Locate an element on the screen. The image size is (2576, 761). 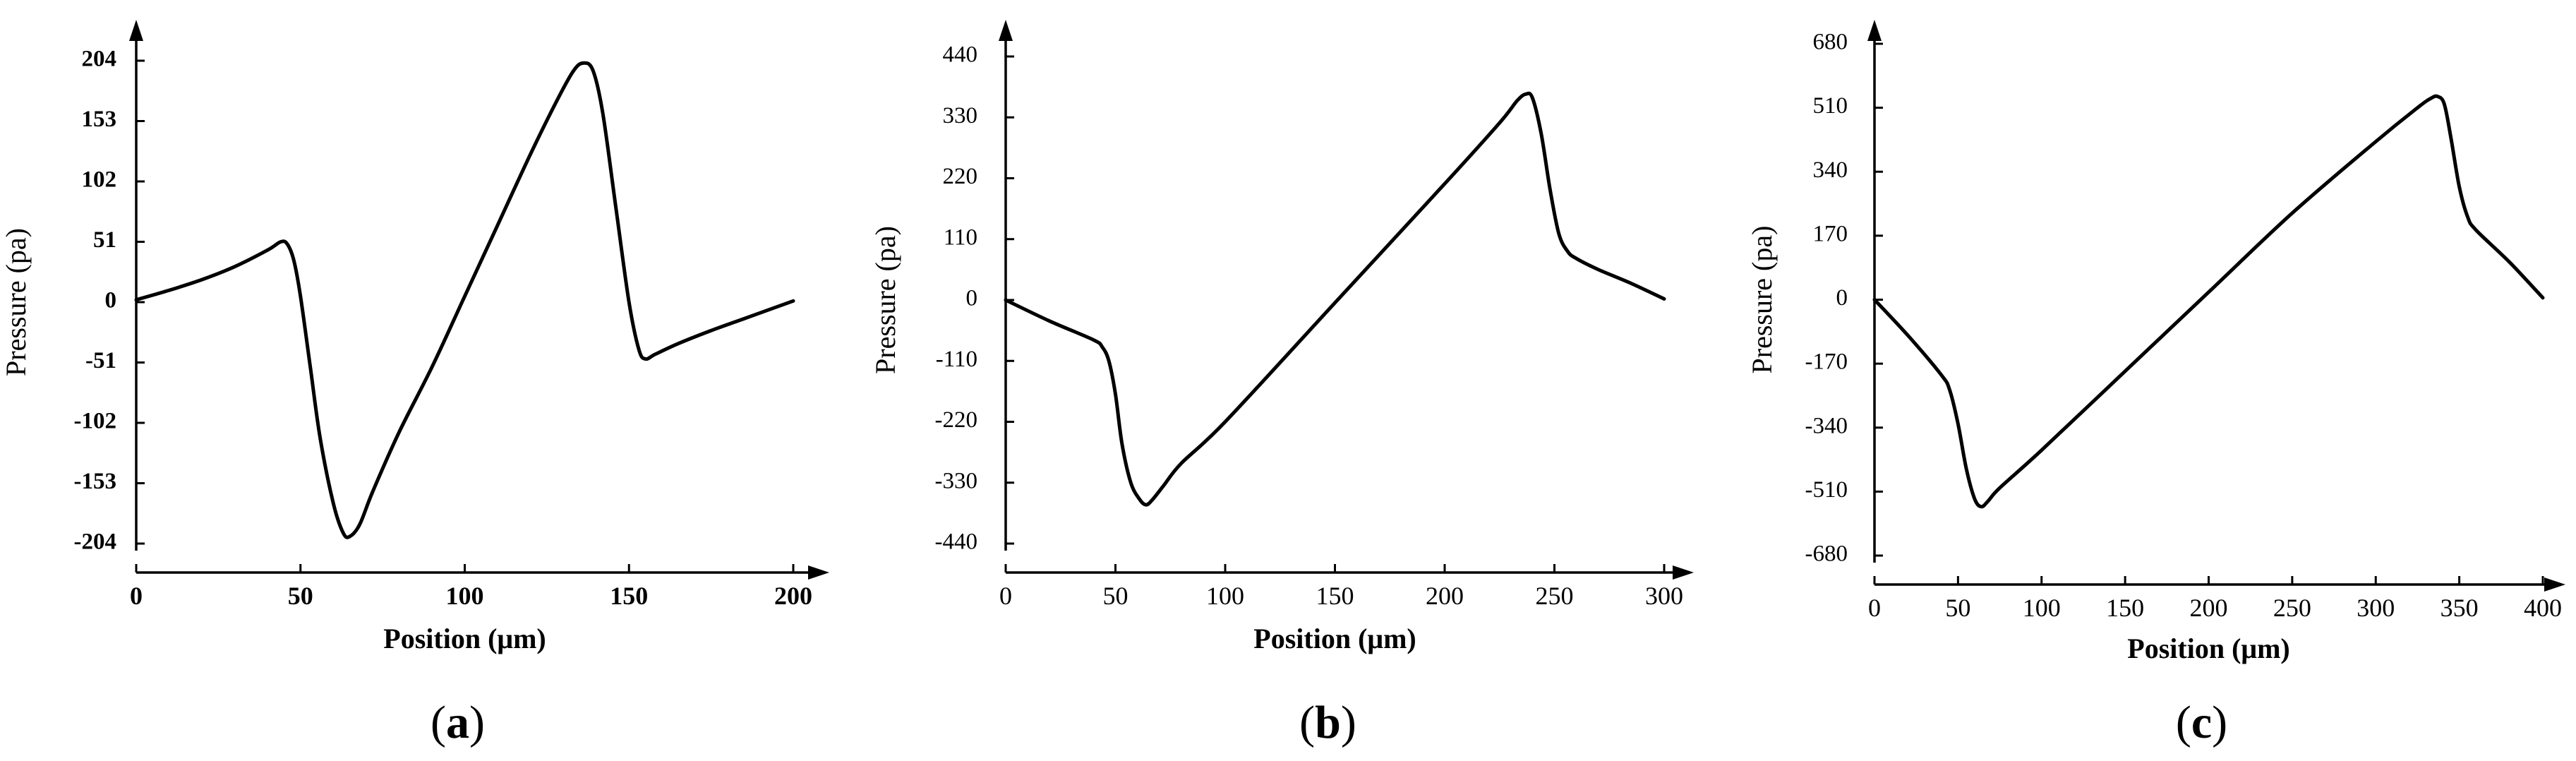
y-tick-label: -330 is located at coordinates (956, 481).